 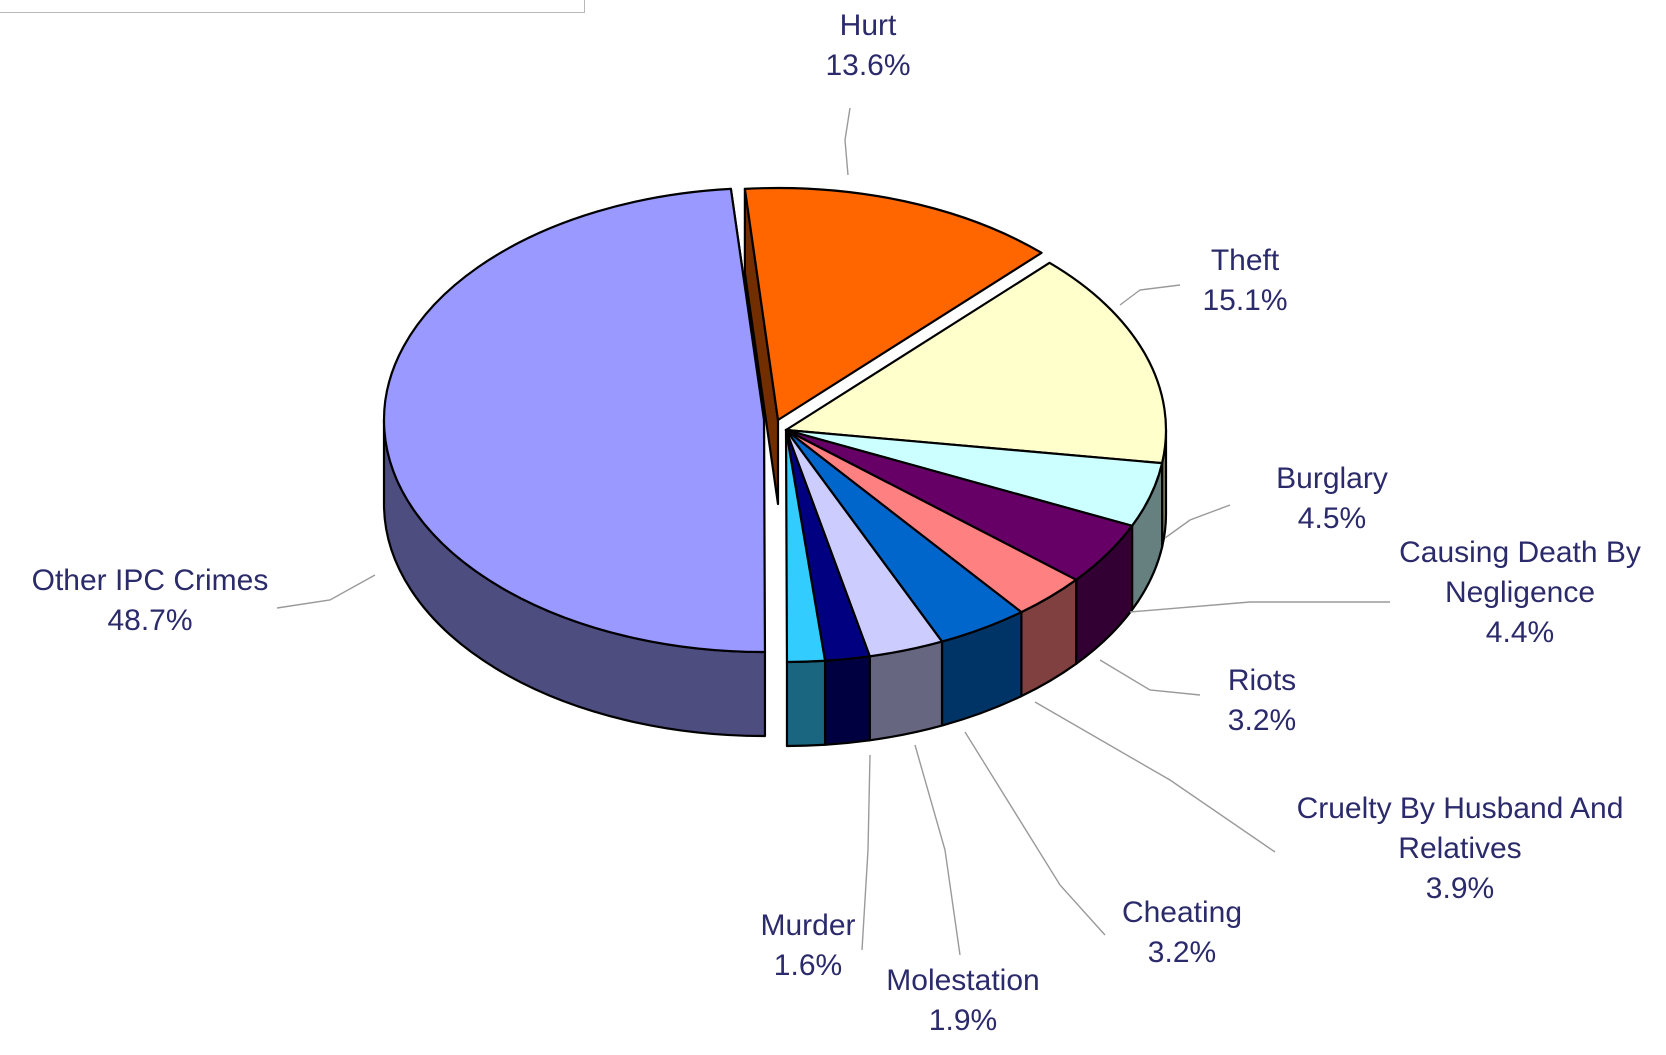 What do you see at coordinates (807, 925) in the screenshot?
I see `slice-name-murder: Murder` at bounding box center [807, 925].